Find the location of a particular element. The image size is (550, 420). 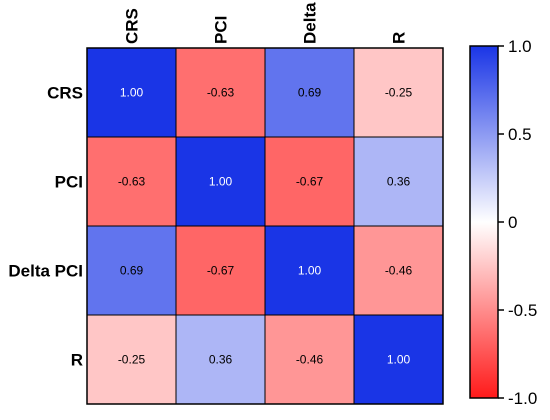

colorbar is located at coordinates (484, 222).